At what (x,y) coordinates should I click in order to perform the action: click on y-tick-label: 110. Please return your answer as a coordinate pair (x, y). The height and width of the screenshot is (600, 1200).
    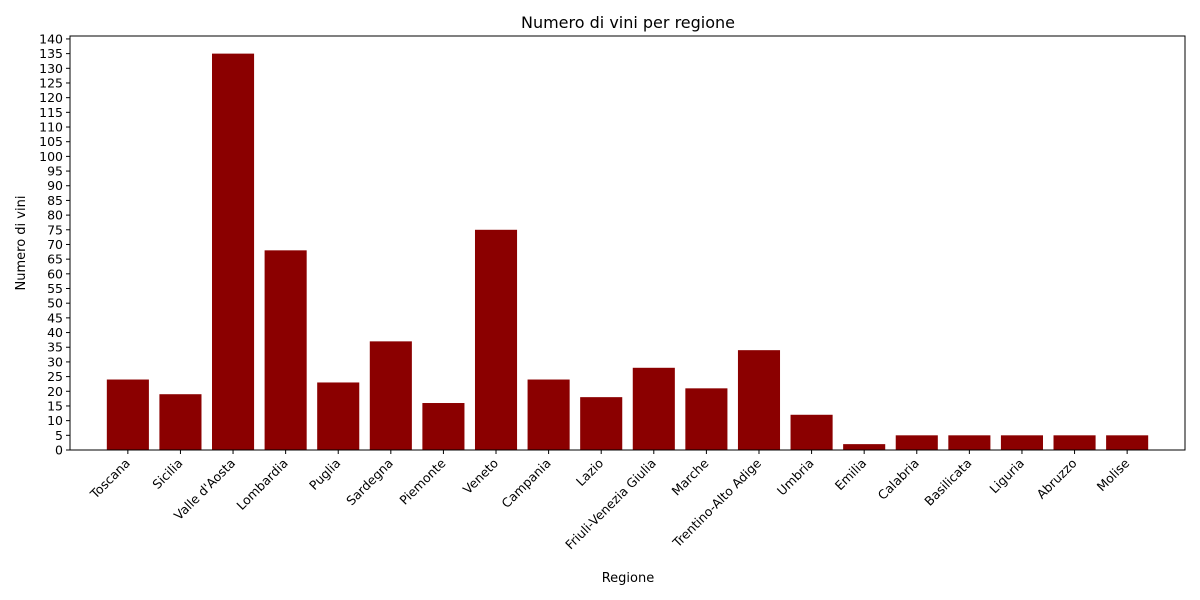
    Looking at the image, I should click on (51, 127).